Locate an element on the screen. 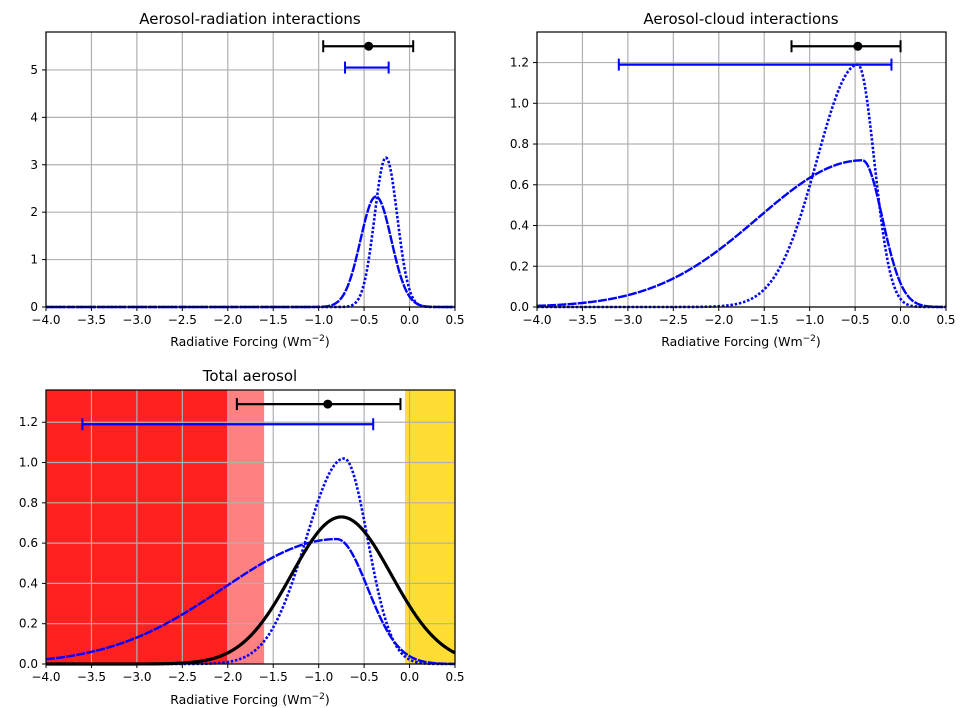 The height and width of the screenshot is (708, 966). y-tick-label: 4 is located at coordinates (34, 117).